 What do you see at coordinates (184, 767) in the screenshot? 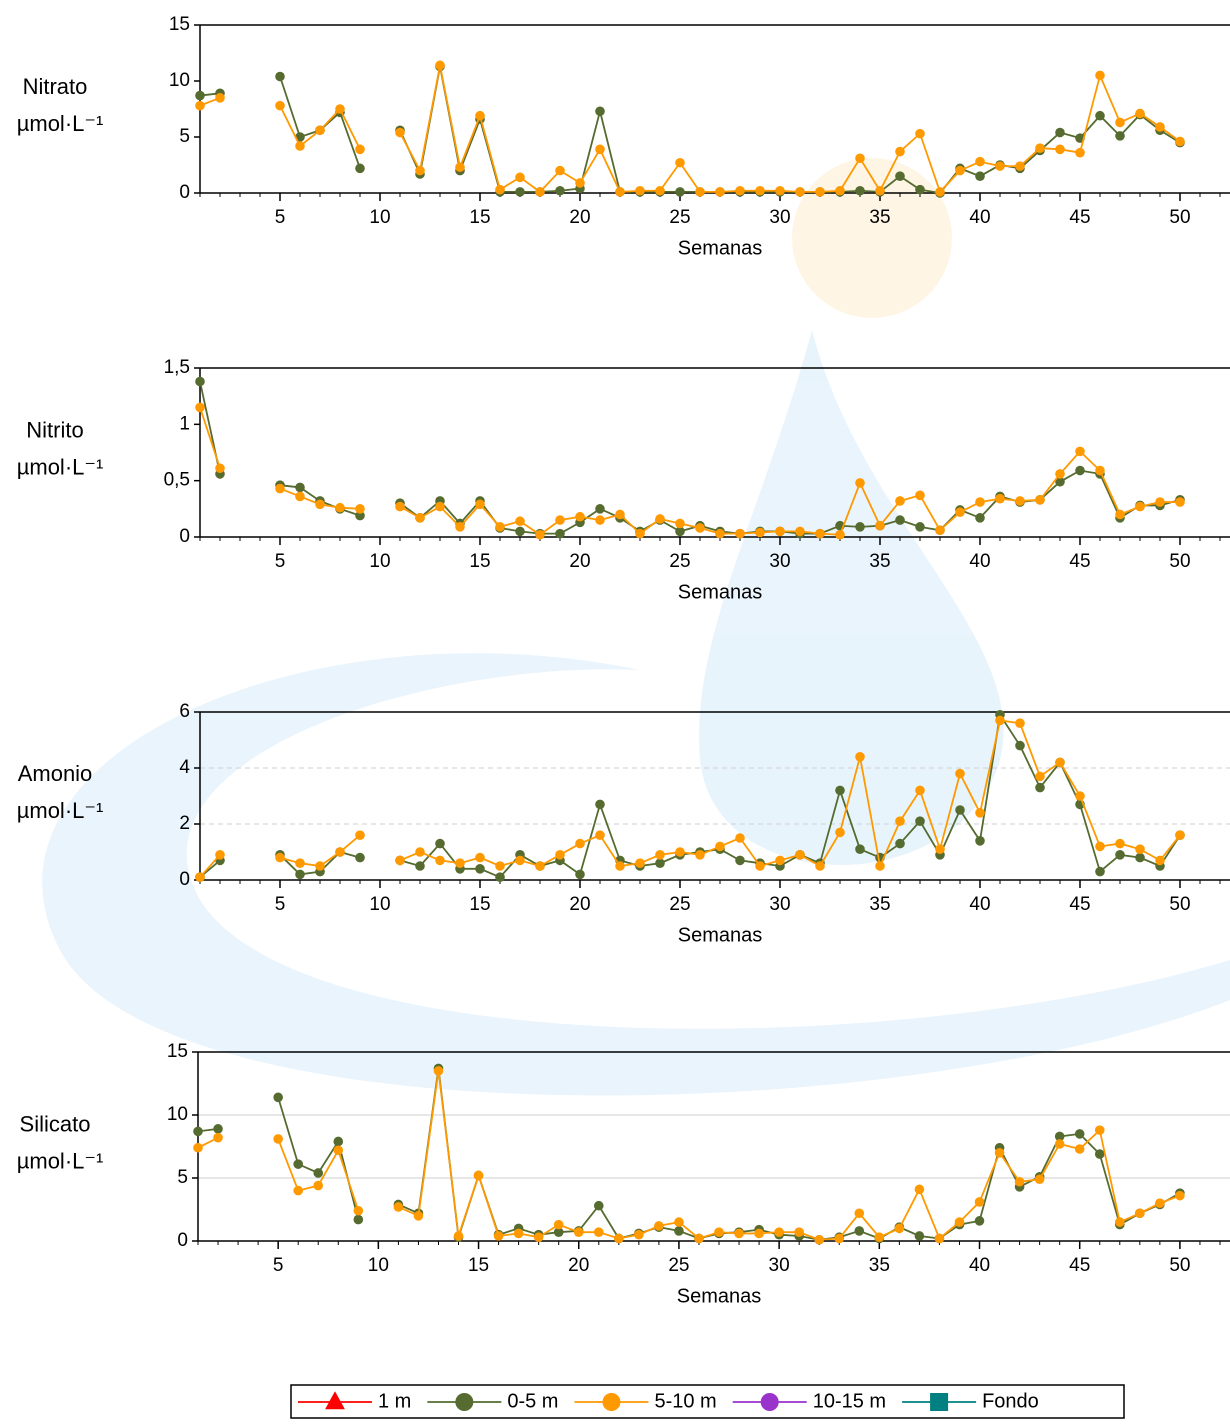
I see `y-tick-label: 4` at bounding box center [184, 767].